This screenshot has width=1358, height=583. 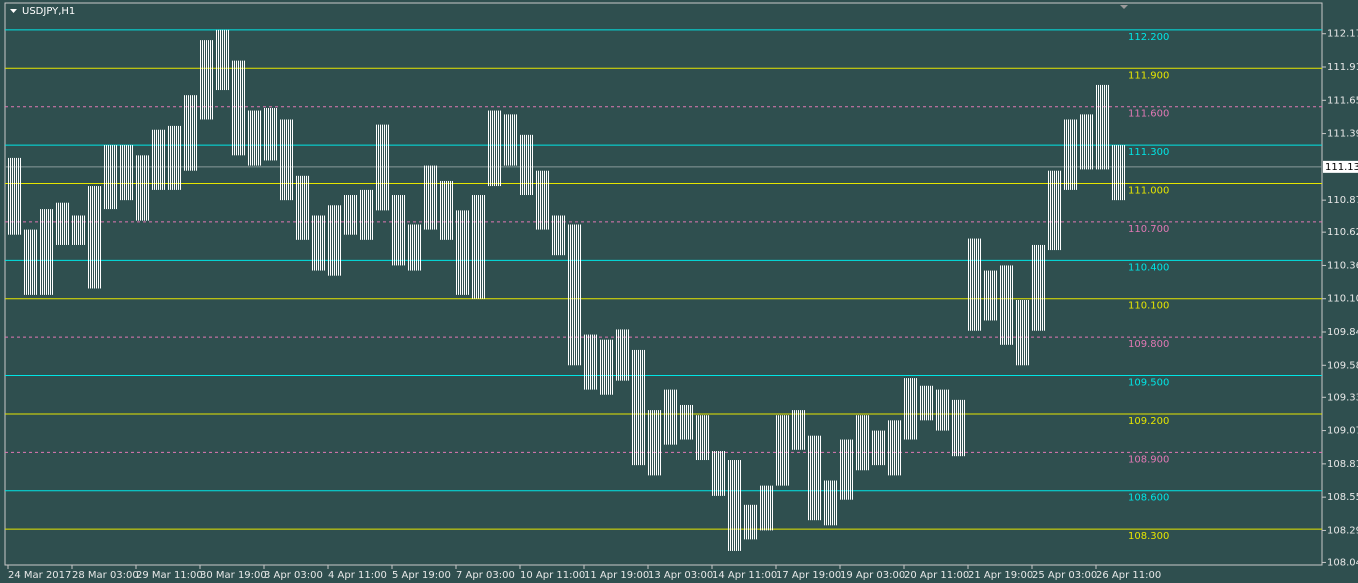 What do you see at coordinates (872, 575) in the screenshot?
I see `x-tick-label: 19 Apr 03:00` at bounding box center [872, 575].